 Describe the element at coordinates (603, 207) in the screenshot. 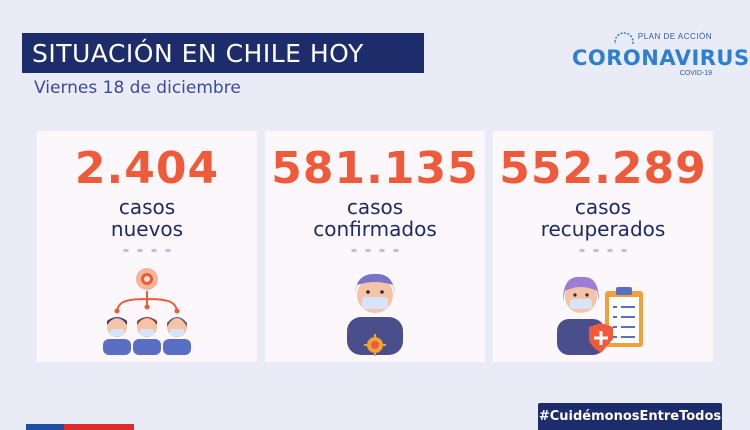

I see `recovered-cases-label-1: casos` at that location.